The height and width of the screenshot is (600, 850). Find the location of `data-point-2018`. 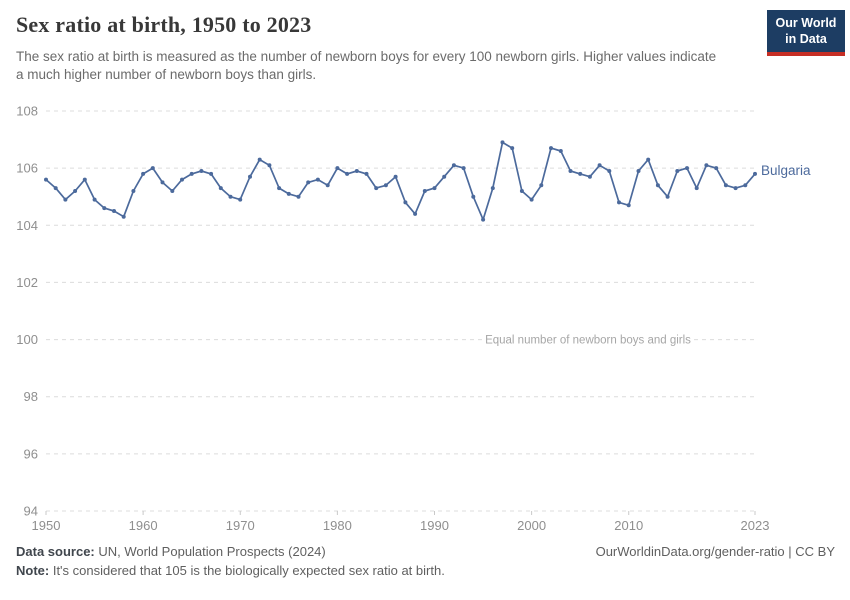

data-point-2018 is located at coordinates (706, 165).